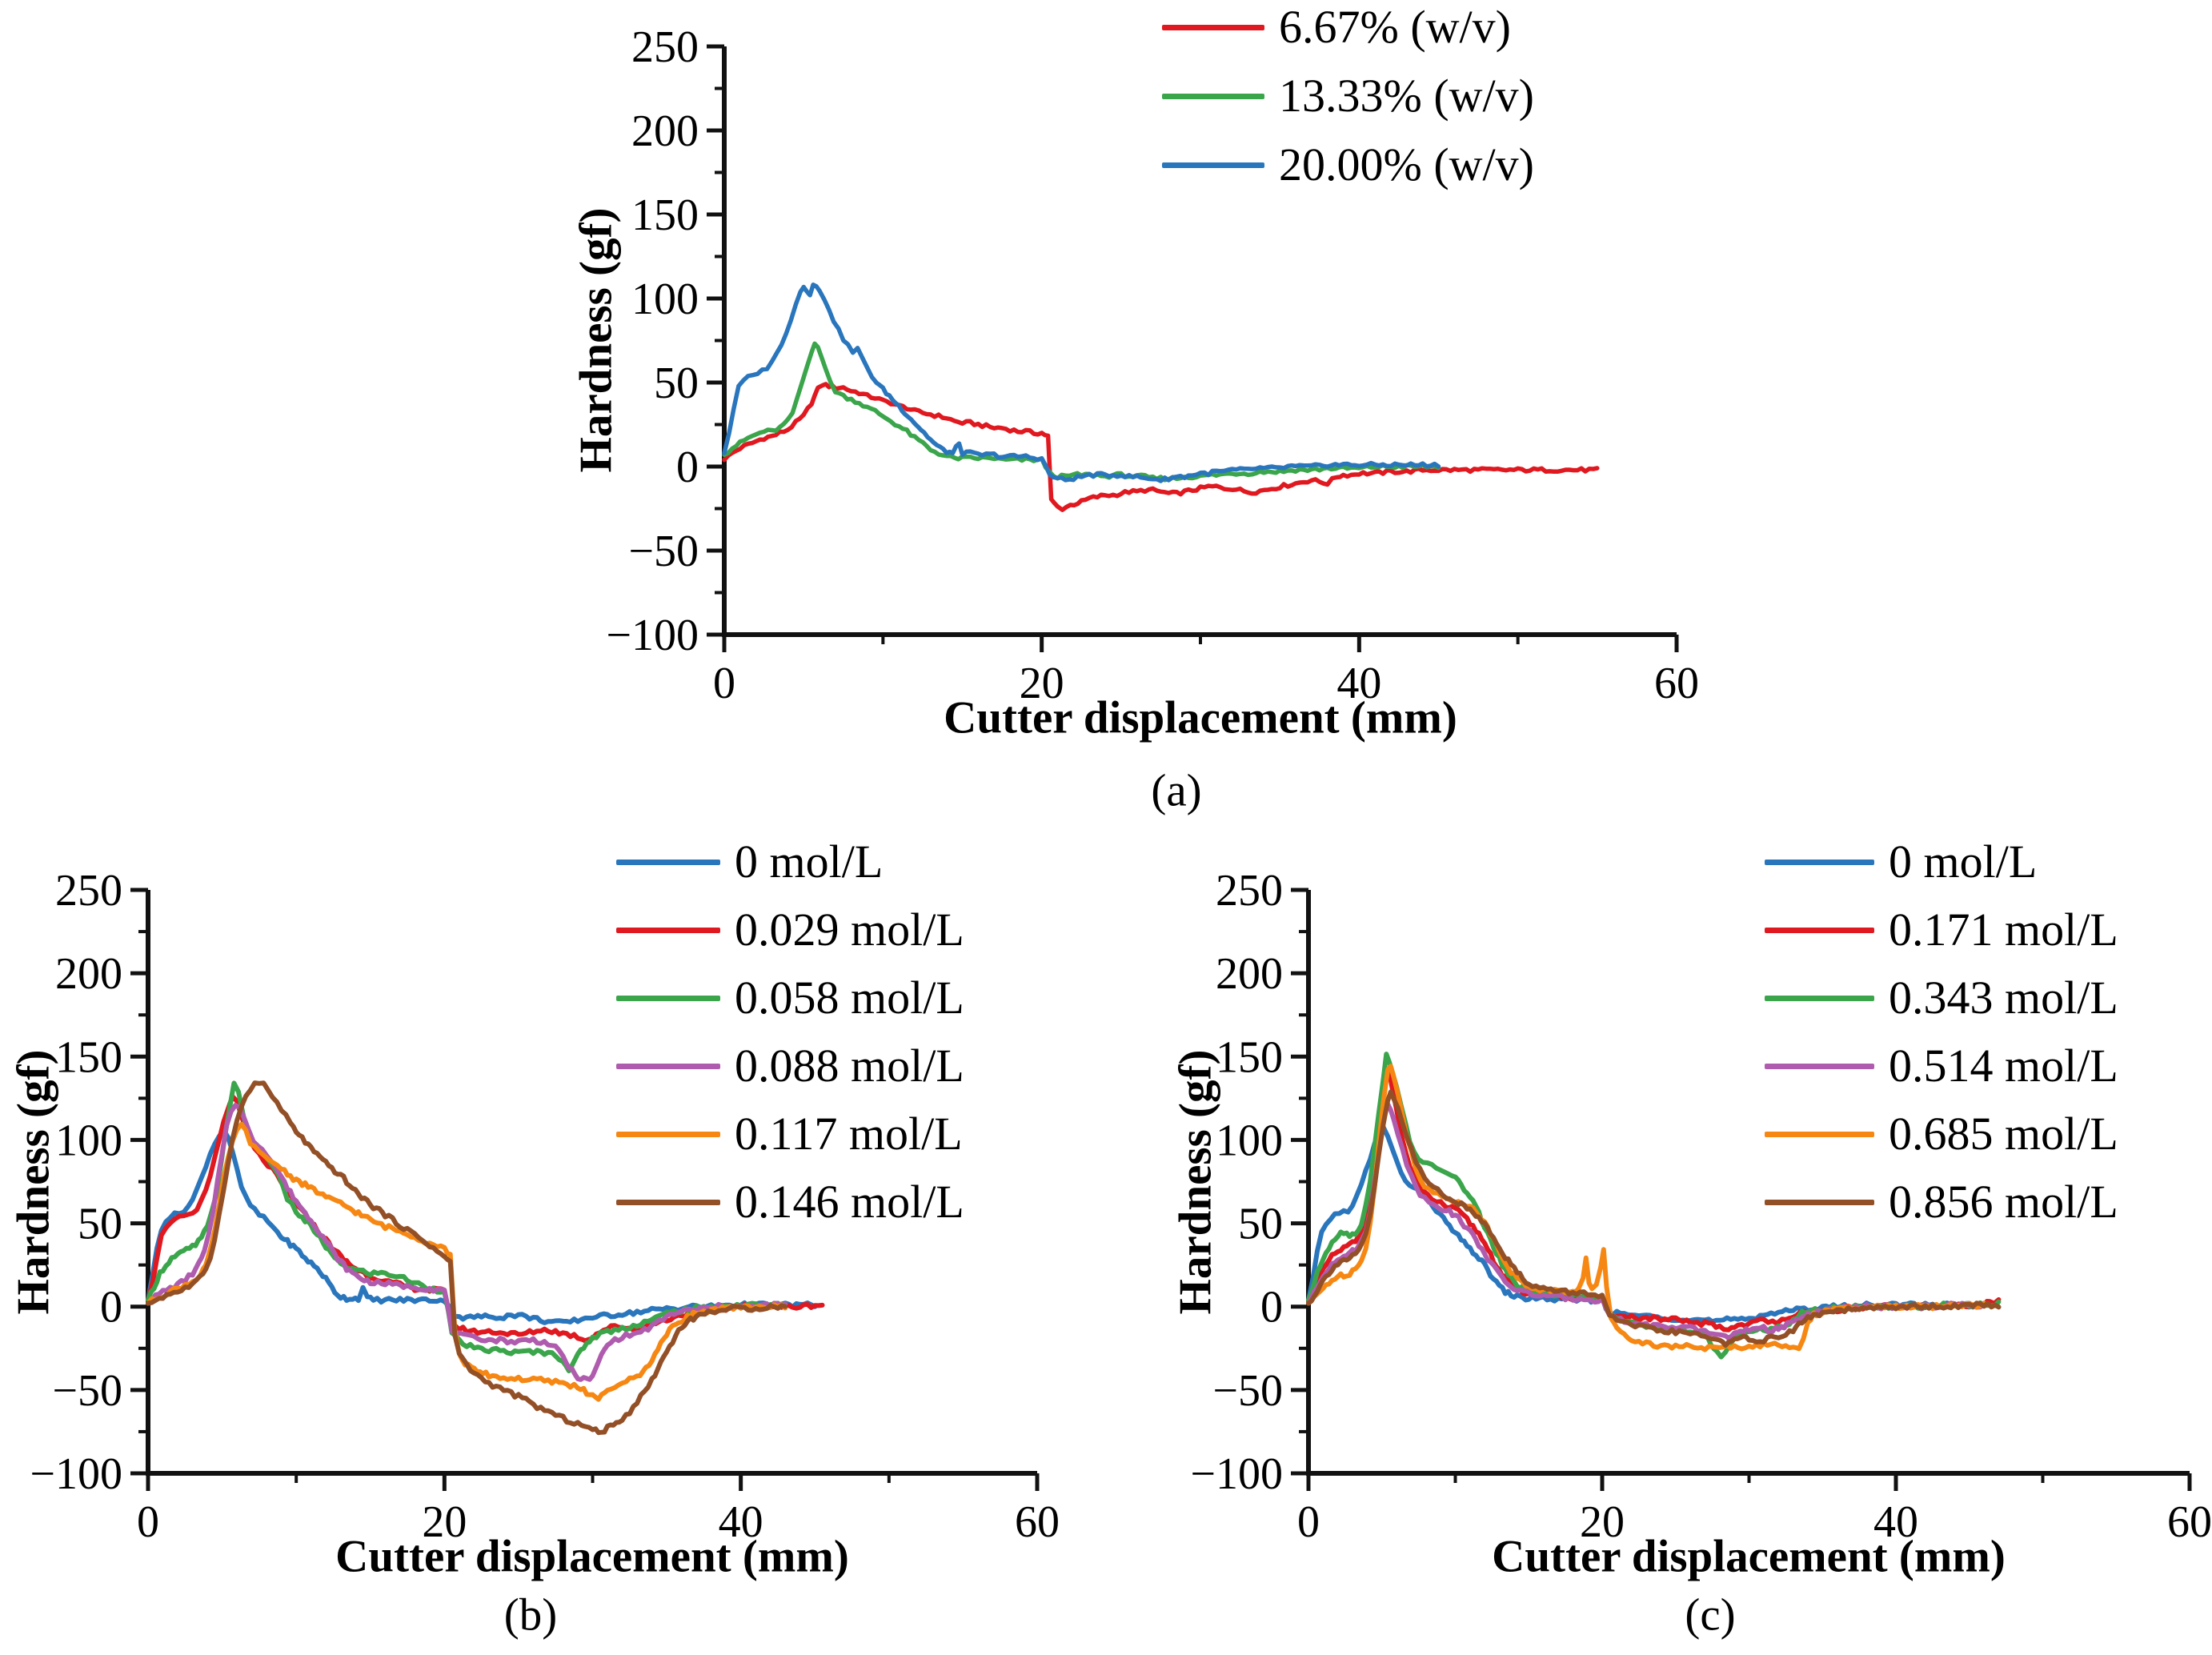  I want to click on legend-entry-a-0: 6.67% (w/v), so click(1336, 29).